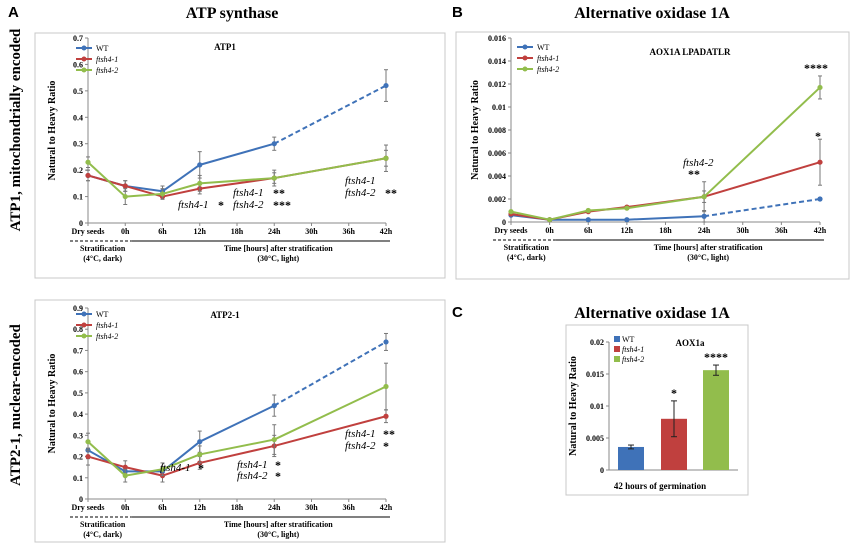 The image size is (856, 551). What do you see at coordinates (78, 308) in the screenshot?
I see `y-tick-label: 0.9` at bounding box center [78, 308].